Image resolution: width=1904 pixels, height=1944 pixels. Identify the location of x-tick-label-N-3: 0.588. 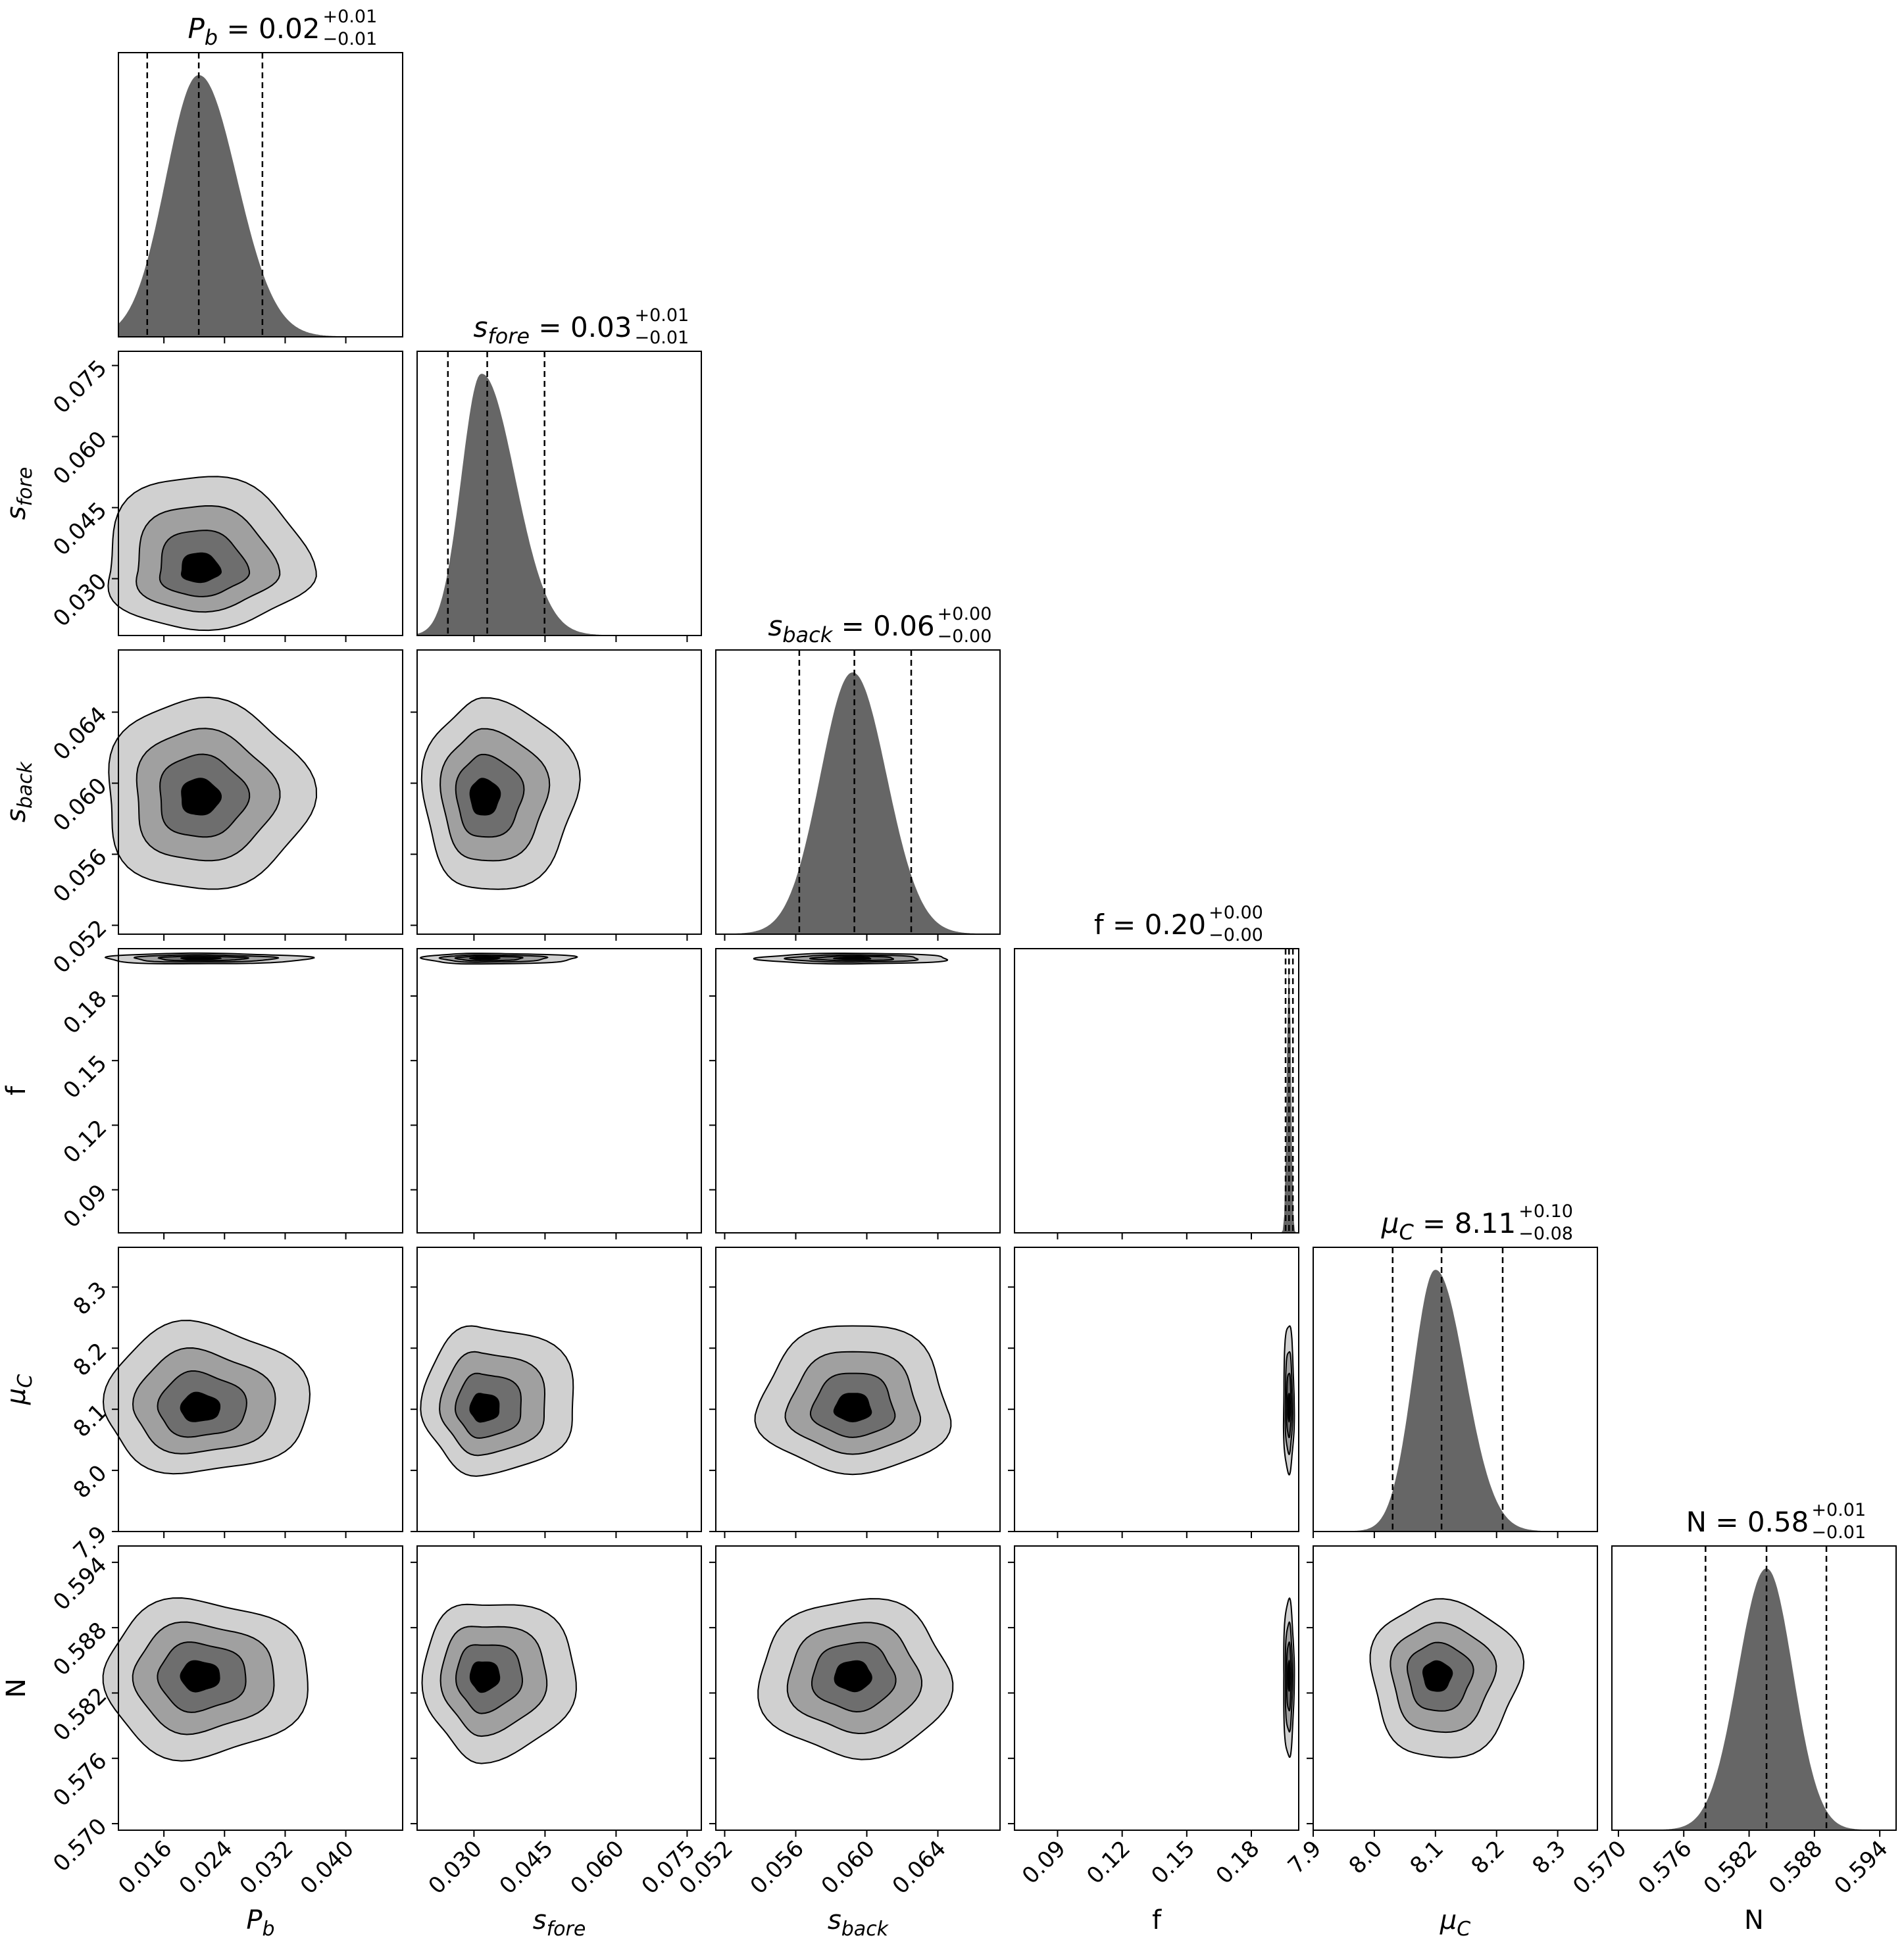
(1796, 1867).